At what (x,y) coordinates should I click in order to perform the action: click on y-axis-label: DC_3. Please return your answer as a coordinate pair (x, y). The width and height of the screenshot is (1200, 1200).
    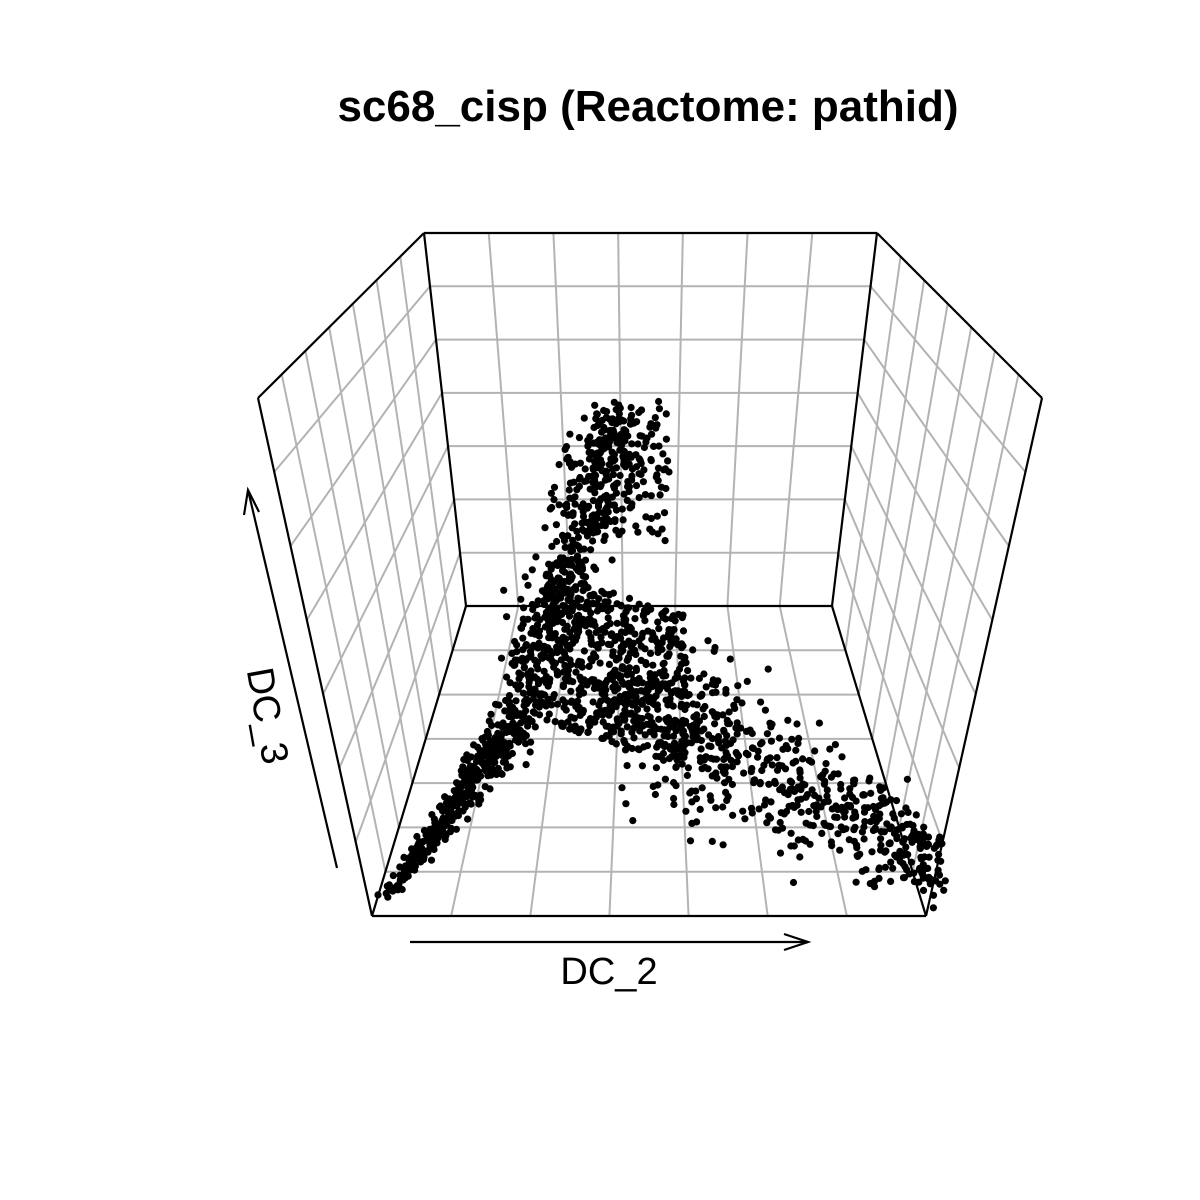
    Looking at the image, I should click on (267, 715).